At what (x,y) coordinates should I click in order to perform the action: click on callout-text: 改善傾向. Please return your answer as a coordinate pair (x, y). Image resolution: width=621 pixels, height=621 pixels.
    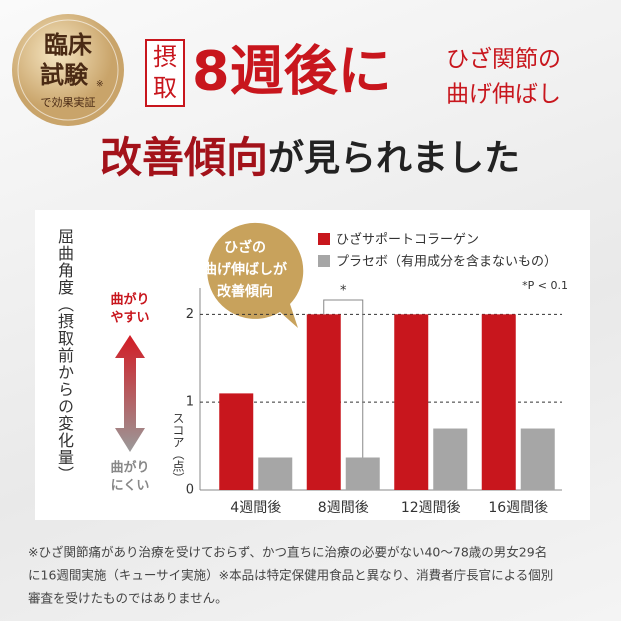
    Looking at the image, I should click on (245, 291).